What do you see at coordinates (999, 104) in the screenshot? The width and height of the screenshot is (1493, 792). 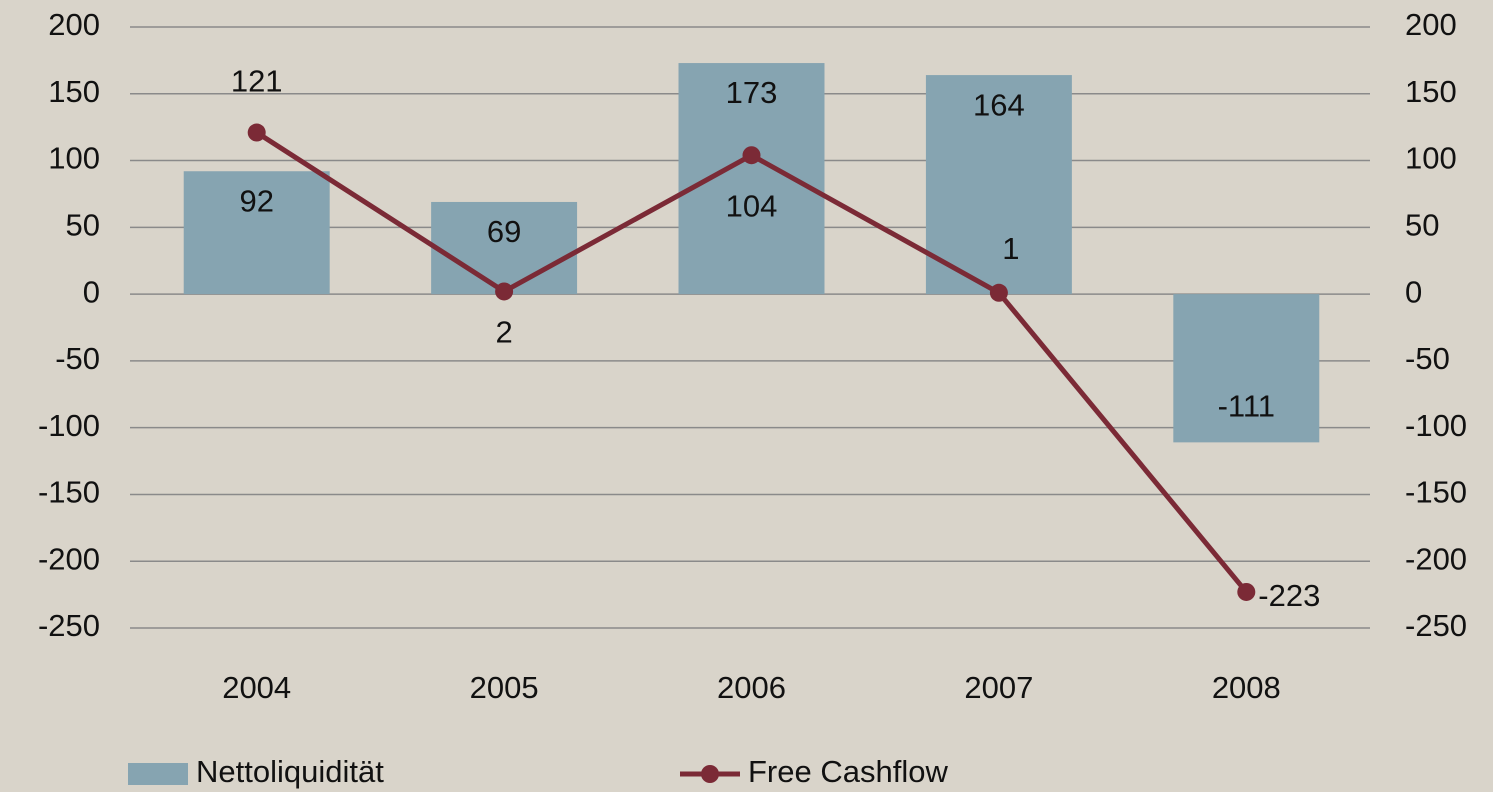 I see `bar-value-label: 164` at bounding box center [999, 104].